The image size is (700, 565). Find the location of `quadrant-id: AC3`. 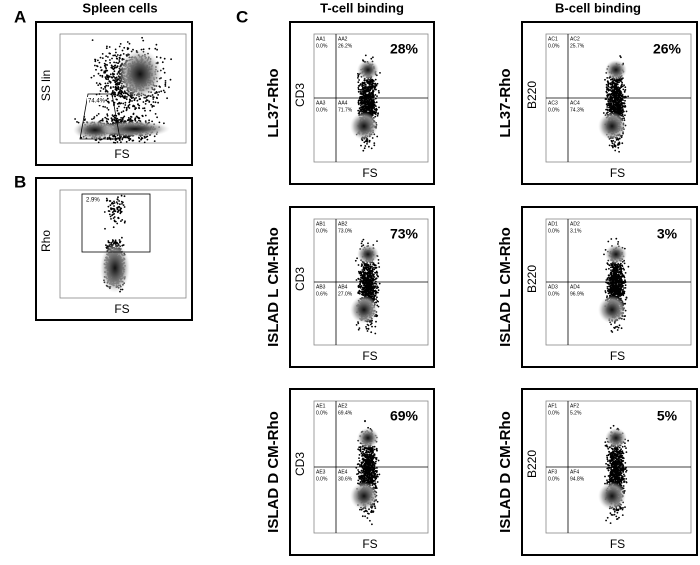

quadrant-id: AC3 is located at coordinates (553, 103).